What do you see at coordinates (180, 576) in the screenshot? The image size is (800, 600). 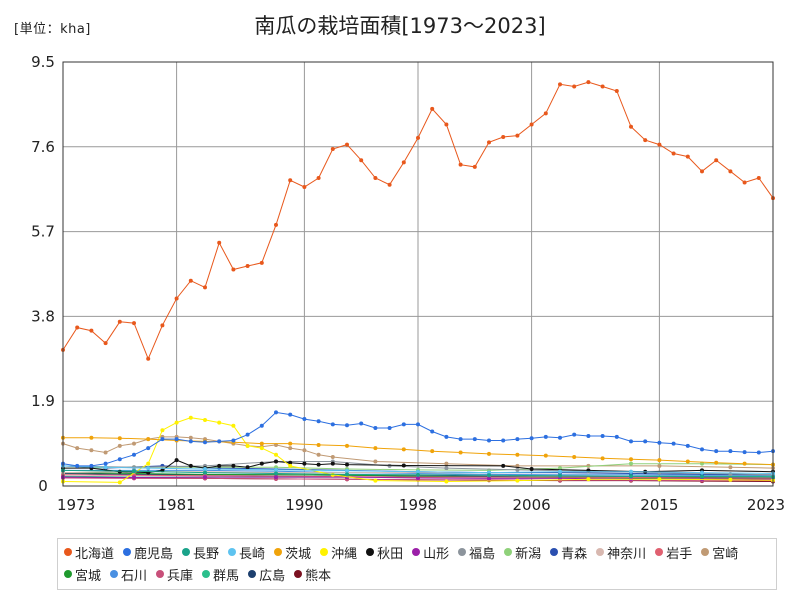 I see `legend-label: 兵庫` at bounding box center [180, 576].